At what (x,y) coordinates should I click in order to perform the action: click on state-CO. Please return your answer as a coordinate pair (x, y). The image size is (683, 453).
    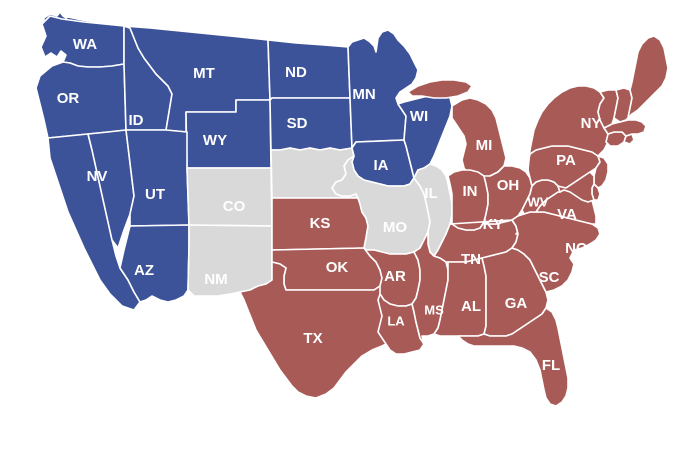
    Looking at the image, I should click on (229, 197).